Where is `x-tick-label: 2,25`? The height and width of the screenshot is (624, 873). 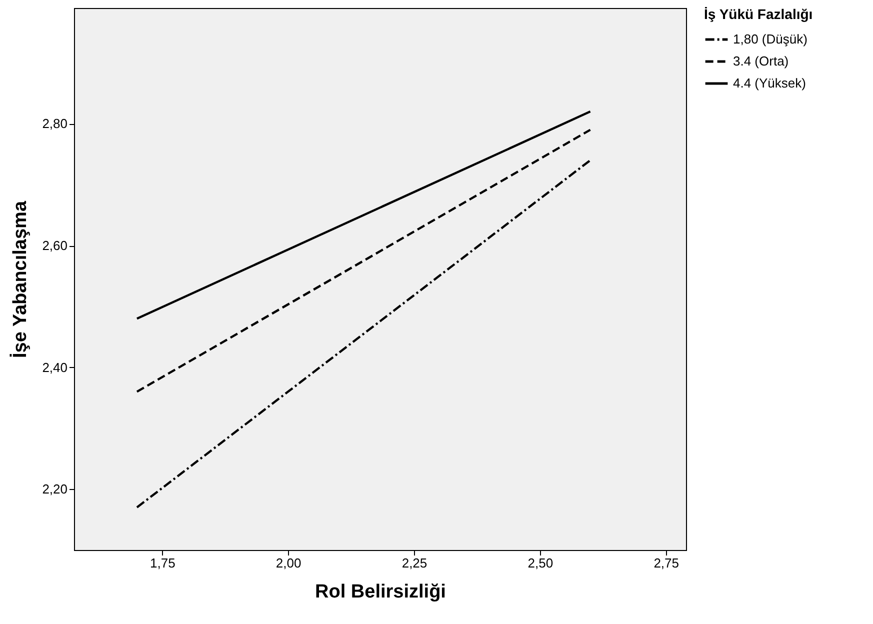 x-tick-label: 2,25 is located at coordinates (415, 563).